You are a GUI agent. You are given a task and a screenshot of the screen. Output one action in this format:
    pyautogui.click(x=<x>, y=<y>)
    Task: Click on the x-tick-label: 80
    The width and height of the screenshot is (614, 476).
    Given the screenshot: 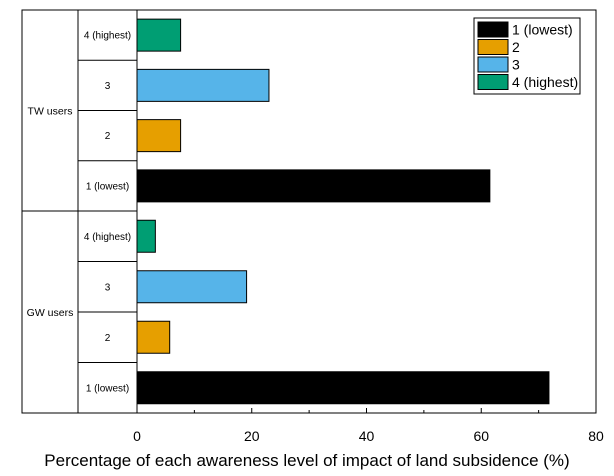 What is the action you would take?
    pyautogui.click(x=596, y=436)
    